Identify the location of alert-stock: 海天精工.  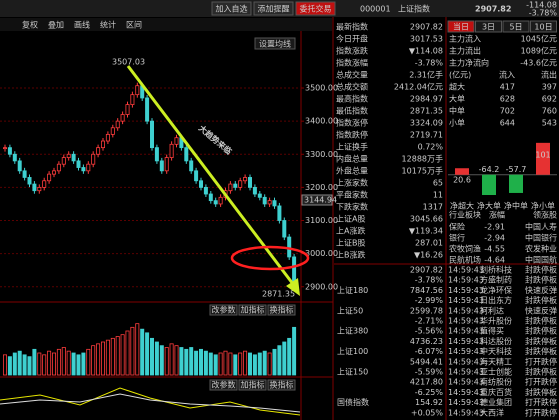
(496, 361).